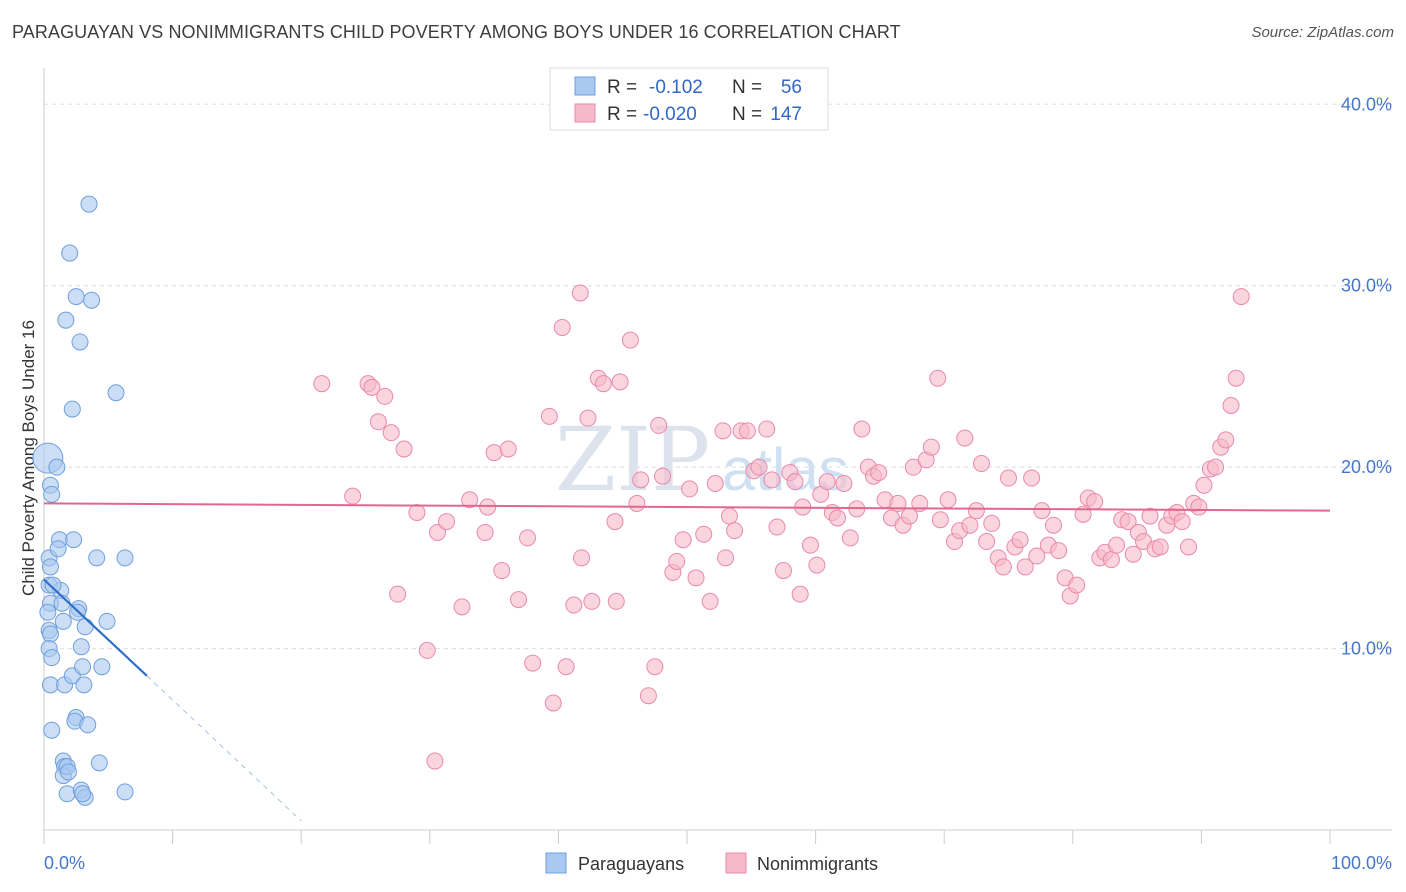 This screenshot has width=1406, height=892. Describe the element at coordinates (786, 114) in the screenshot. I see `legend-n-value-2: 147` at that location.